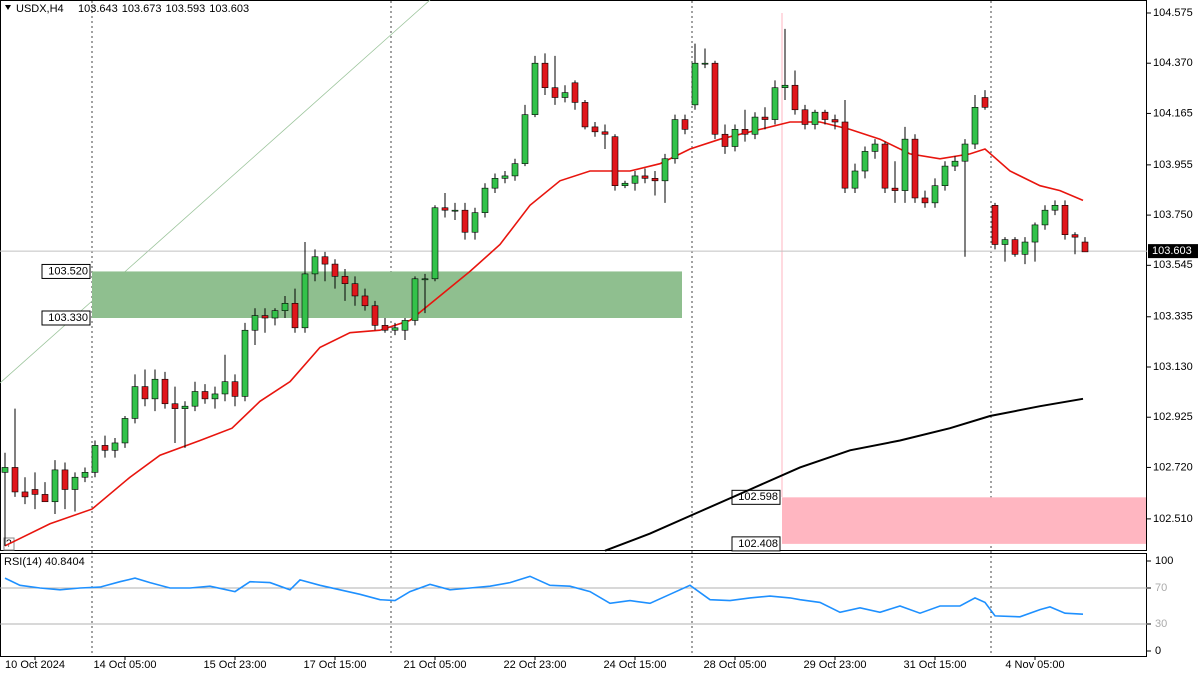  Describe the element at coordinates (1173, 13) in the screenshot. I see `y-tick-label: 104.575` at that location.